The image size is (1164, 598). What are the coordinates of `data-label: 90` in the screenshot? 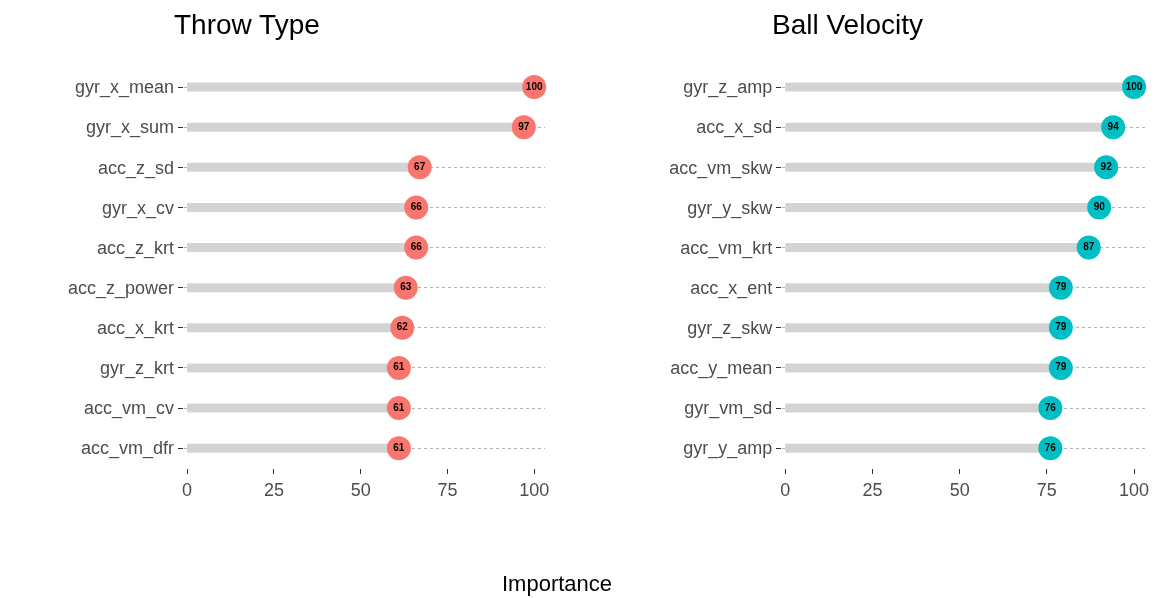 It's located at (1099, 206).